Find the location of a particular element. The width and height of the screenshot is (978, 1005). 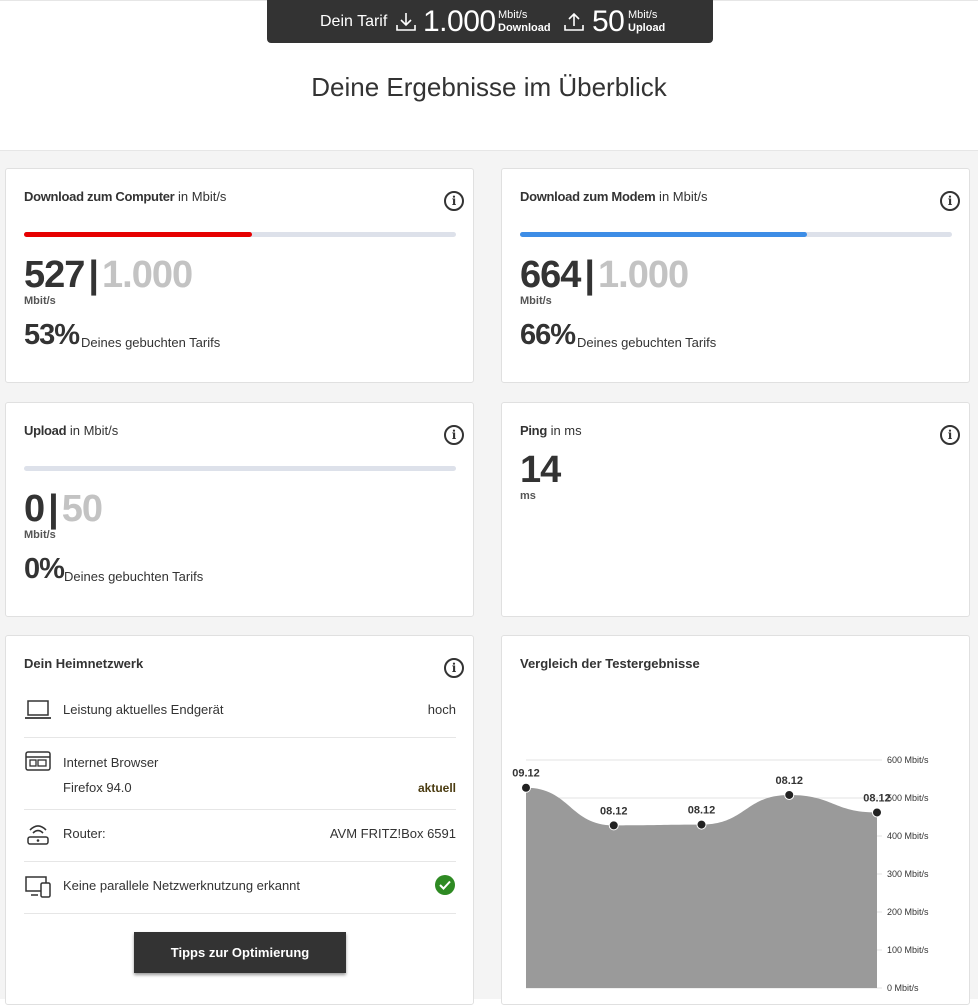

card-title: Vergleich der Testergebnisse is located at coordinates (610, 663).